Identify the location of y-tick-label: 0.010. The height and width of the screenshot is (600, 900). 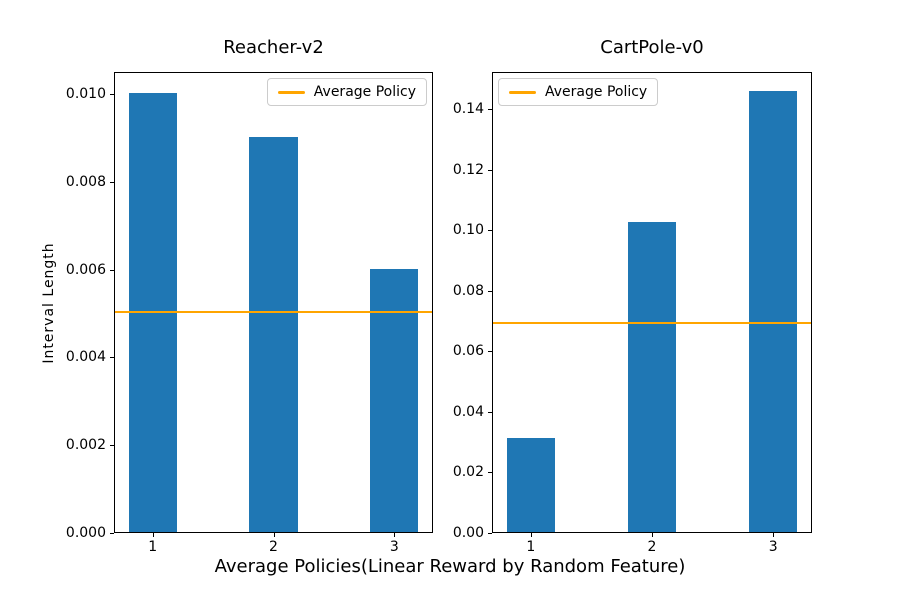
(85, 93).